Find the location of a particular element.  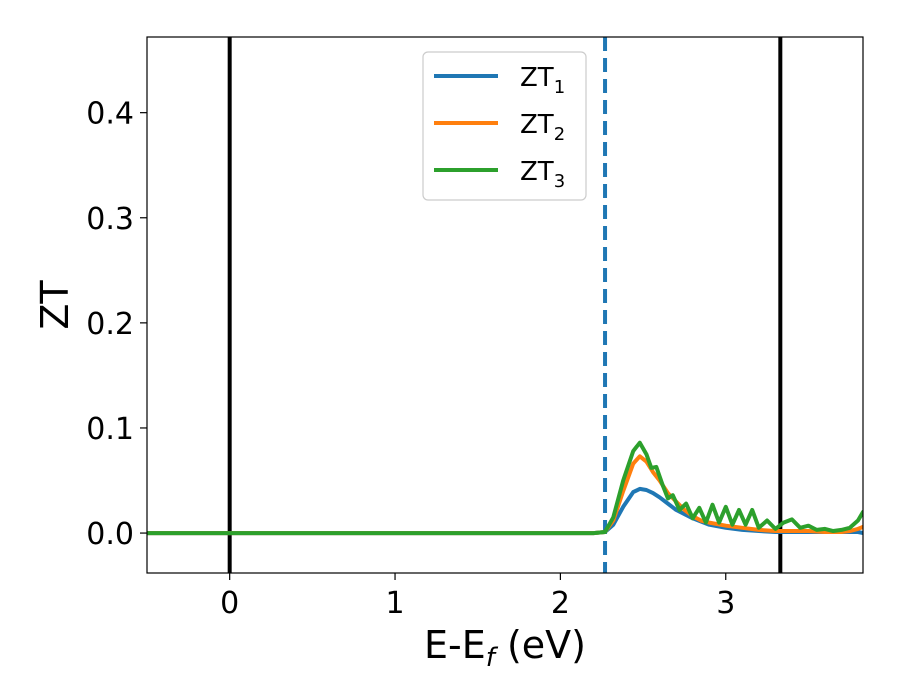

y-tick-label: 0.4 is located at coordinates (110, 114).